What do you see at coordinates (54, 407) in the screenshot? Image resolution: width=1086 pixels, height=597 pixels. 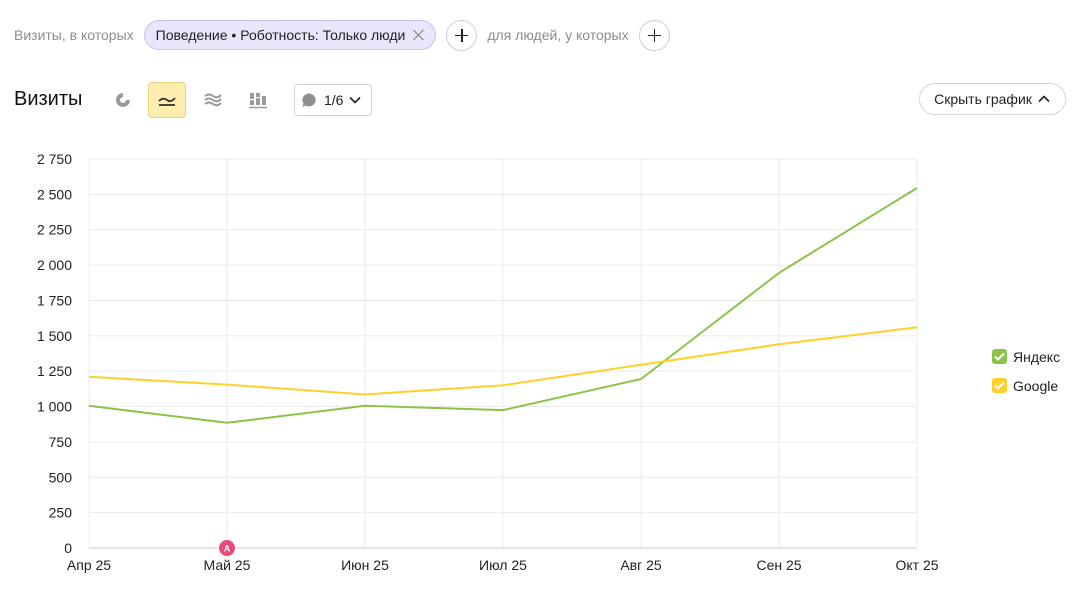 I see `y-tick-label: 1 000` at bounding box center [54, 407].